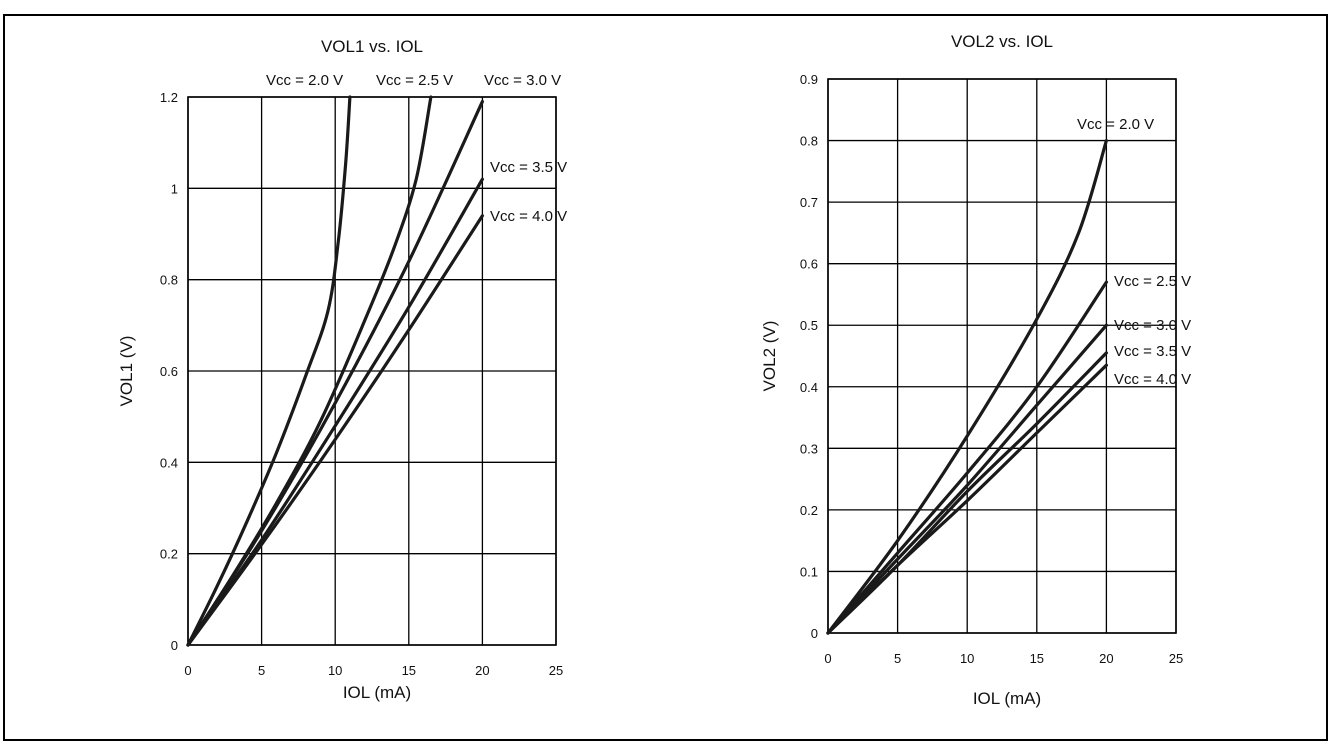 The image size is (1335, 745). What do you see at coordinates (809, 571) in the screenshot?
I see `y-tick-label: 0.1` at bounding box center [809, 571].